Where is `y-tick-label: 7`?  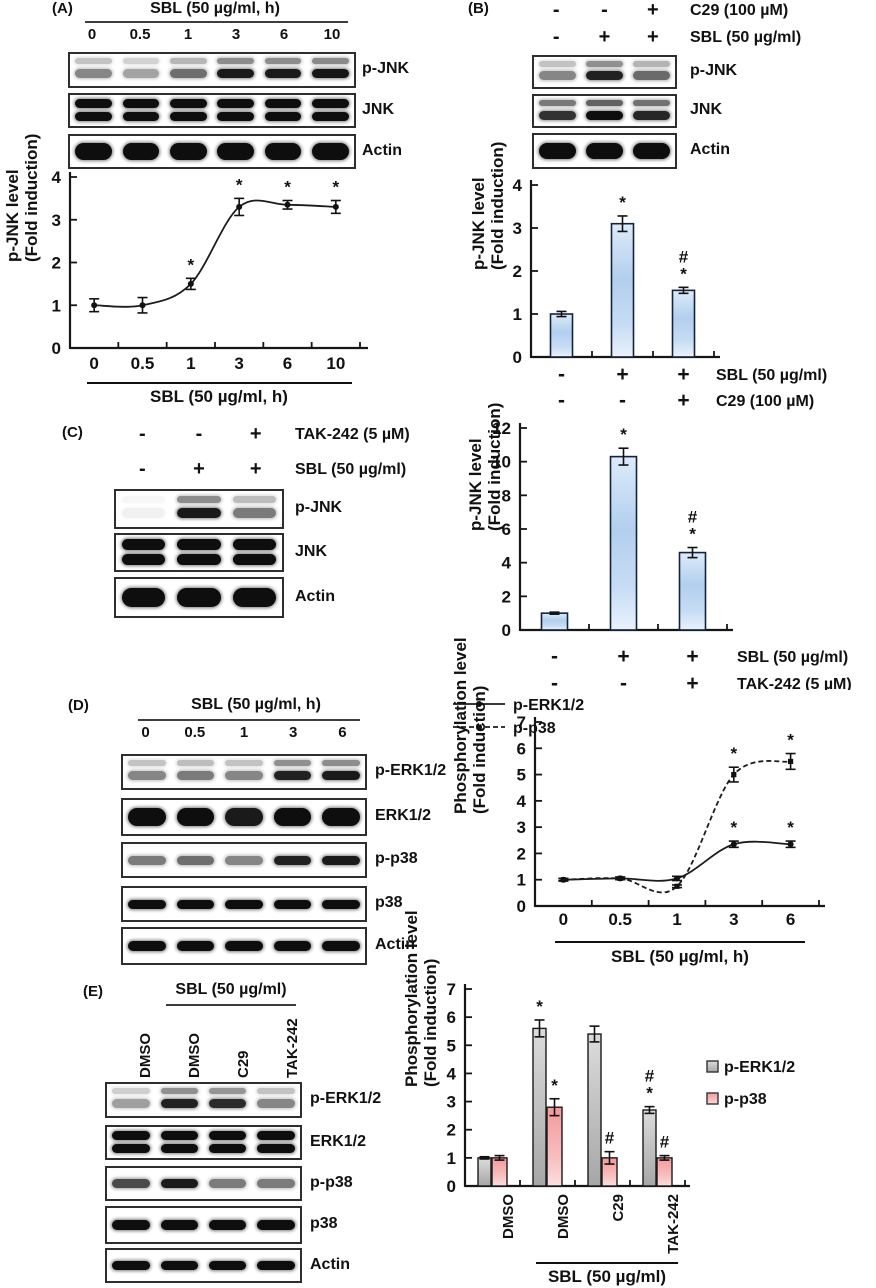
y-tick-label: 7 is located at coordinates (451, 989).